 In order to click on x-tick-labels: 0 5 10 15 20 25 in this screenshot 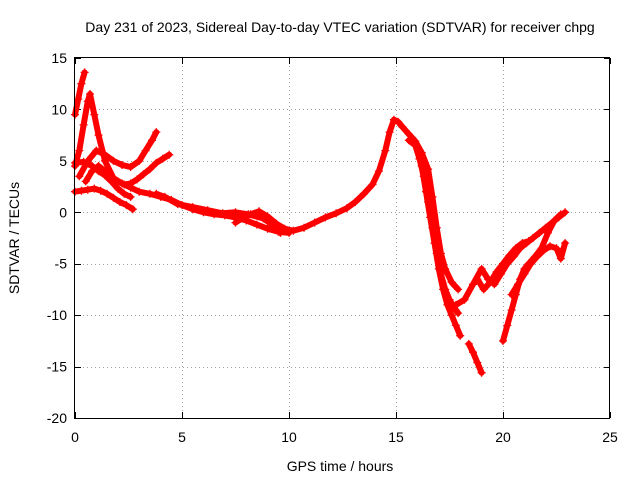, I will do `click(344, 437)`.